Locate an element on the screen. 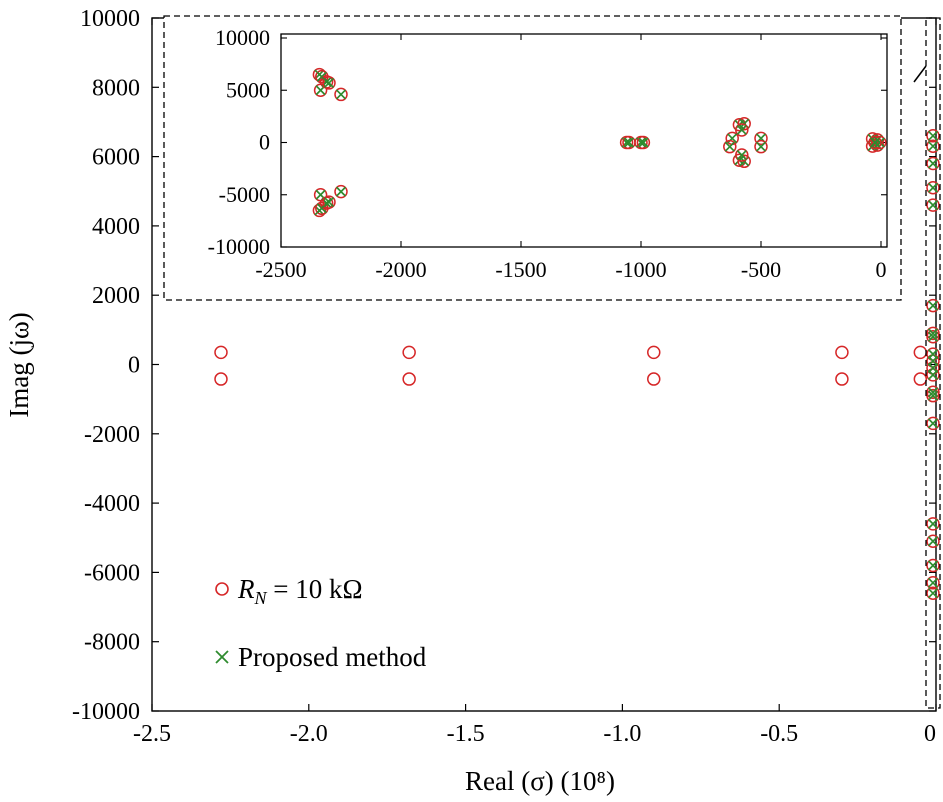 This screenshot has width=943, height=802. legend-label-rn: RN = 10 kΩ is located at coordinates (300, 591).